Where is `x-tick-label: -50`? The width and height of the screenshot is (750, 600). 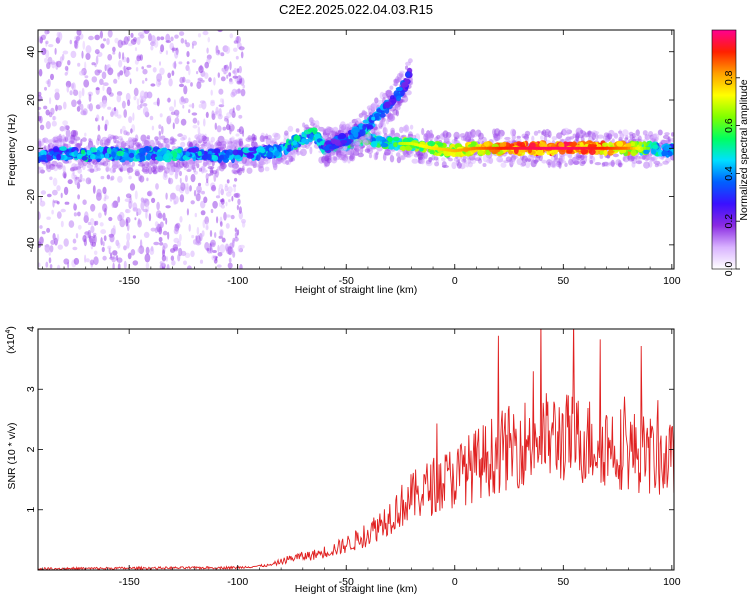
x-tick-label: -50 is located at coordinates (346, 582).